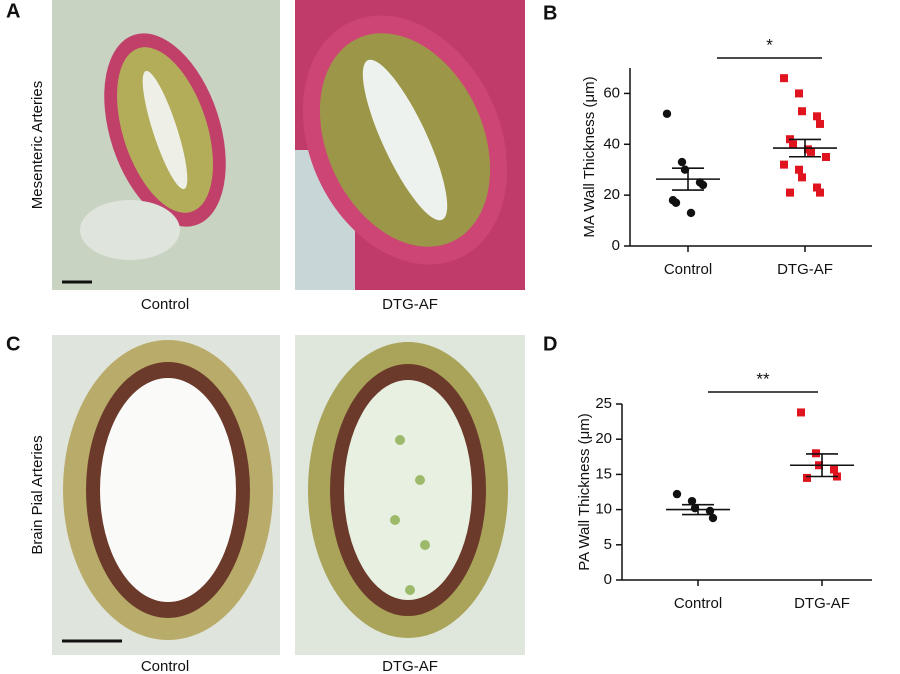  Describe the element at coordinates (37, 145) in the screenshot. I see `row-label: Mesenteric Arteries` at that location.